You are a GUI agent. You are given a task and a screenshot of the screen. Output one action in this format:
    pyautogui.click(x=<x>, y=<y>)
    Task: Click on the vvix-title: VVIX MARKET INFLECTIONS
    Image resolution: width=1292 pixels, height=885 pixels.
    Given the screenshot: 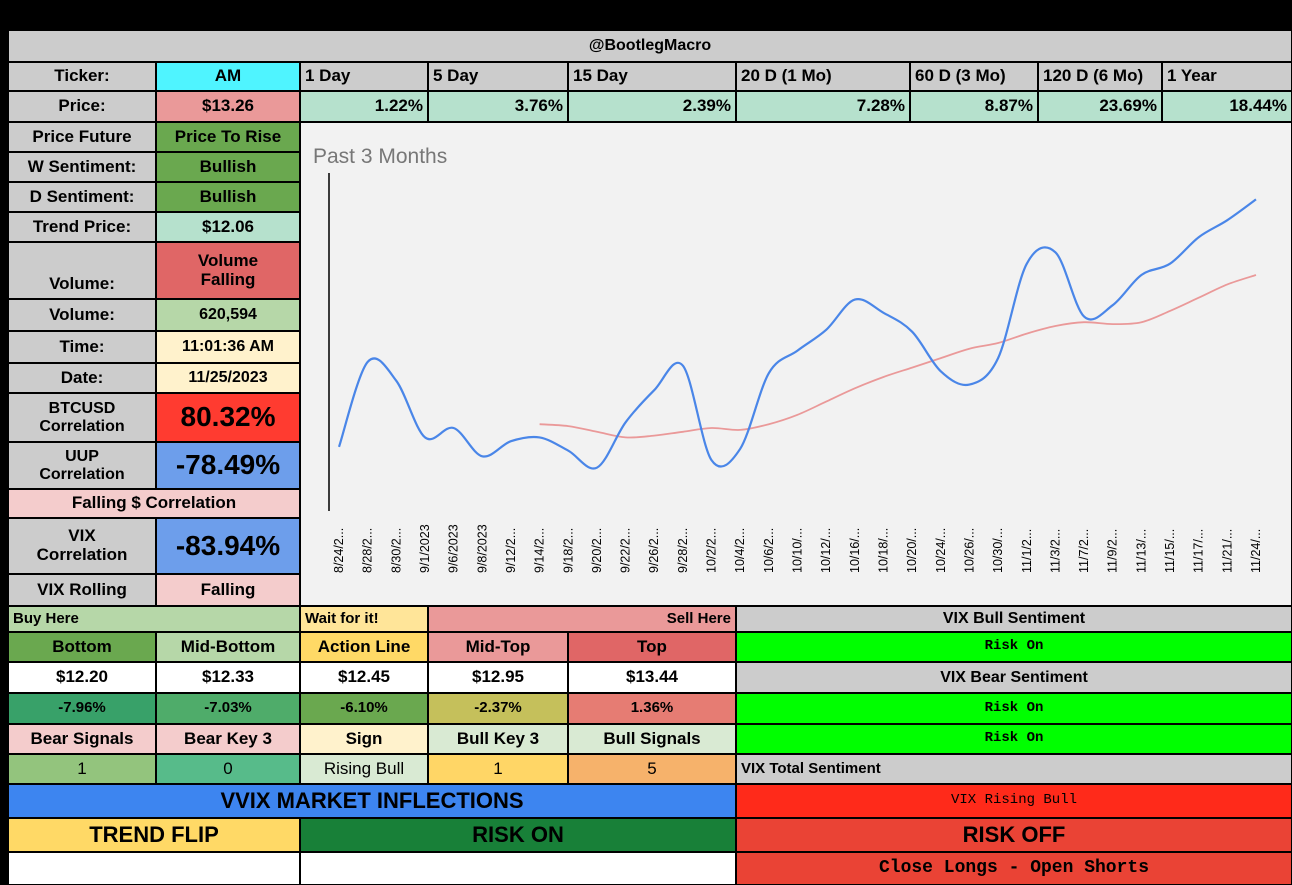 What is the action you would take?
    pyautogui.click(x=372, y=801)
    